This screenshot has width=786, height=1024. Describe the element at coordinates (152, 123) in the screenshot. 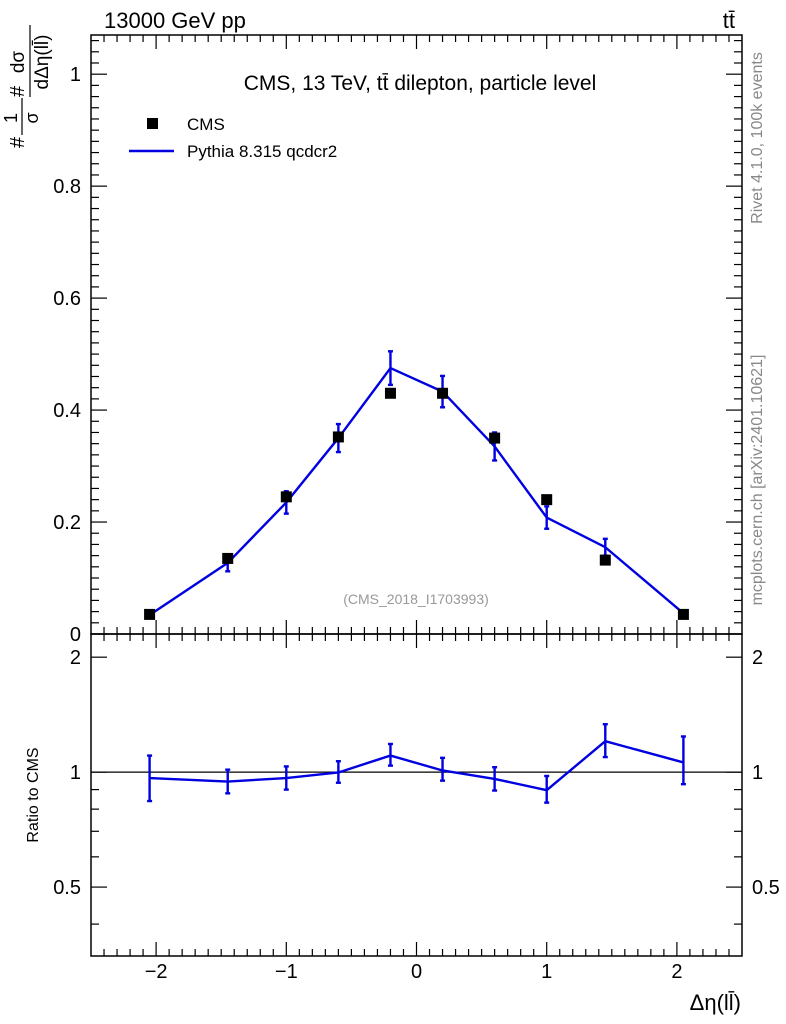

I see `legend-cms-marker` at that location.